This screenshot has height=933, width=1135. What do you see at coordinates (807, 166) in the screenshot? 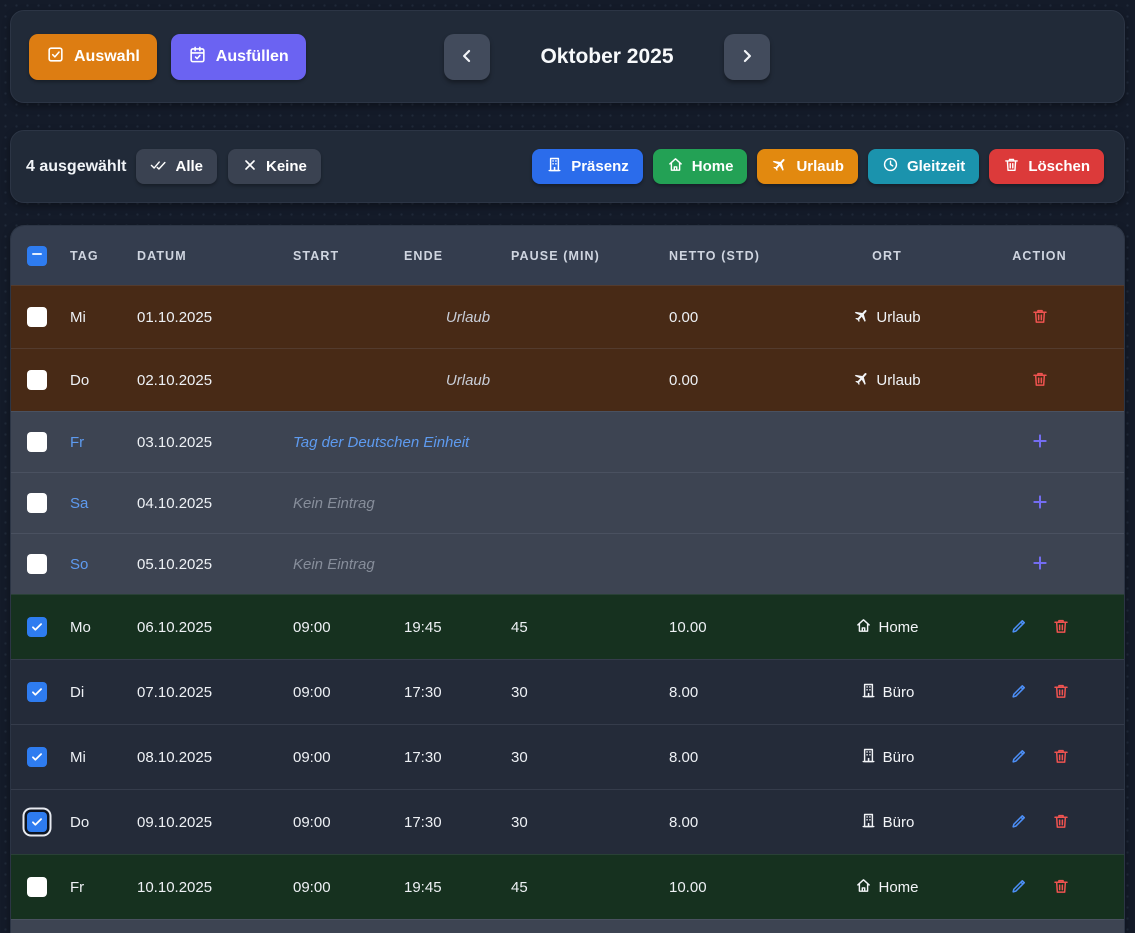
I see `bulk-action-urlaub: Urlaub` at bounding box center [807, 166].